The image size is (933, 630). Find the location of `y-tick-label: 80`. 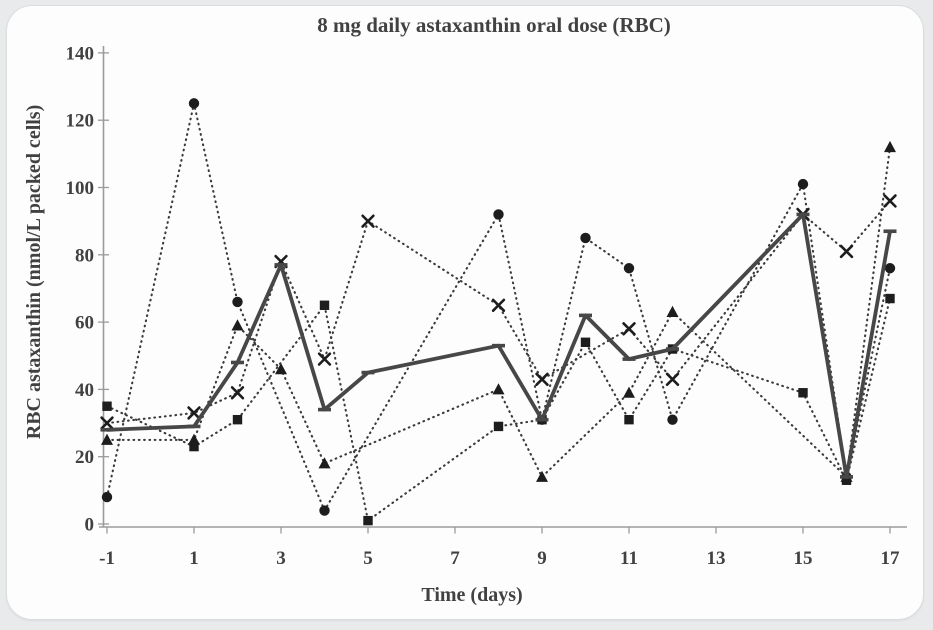

y-tick-label: 80 is located at coordinates (84, 255).